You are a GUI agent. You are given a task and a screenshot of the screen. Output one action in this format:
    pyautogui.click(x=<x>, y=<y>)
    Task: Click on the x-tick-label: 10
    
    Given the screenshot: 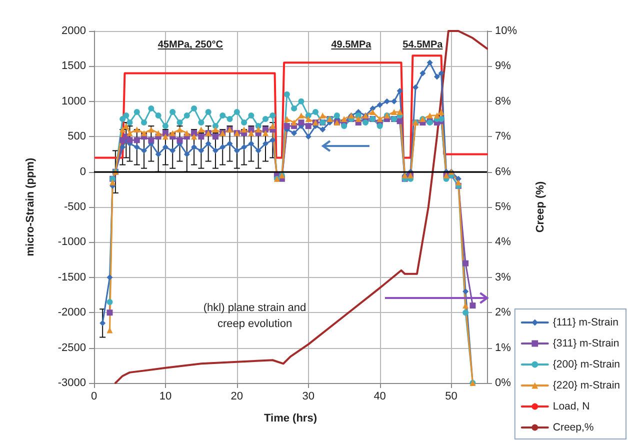 What is the action you would take?
    pyautogui.click(x=165, y=396)
    